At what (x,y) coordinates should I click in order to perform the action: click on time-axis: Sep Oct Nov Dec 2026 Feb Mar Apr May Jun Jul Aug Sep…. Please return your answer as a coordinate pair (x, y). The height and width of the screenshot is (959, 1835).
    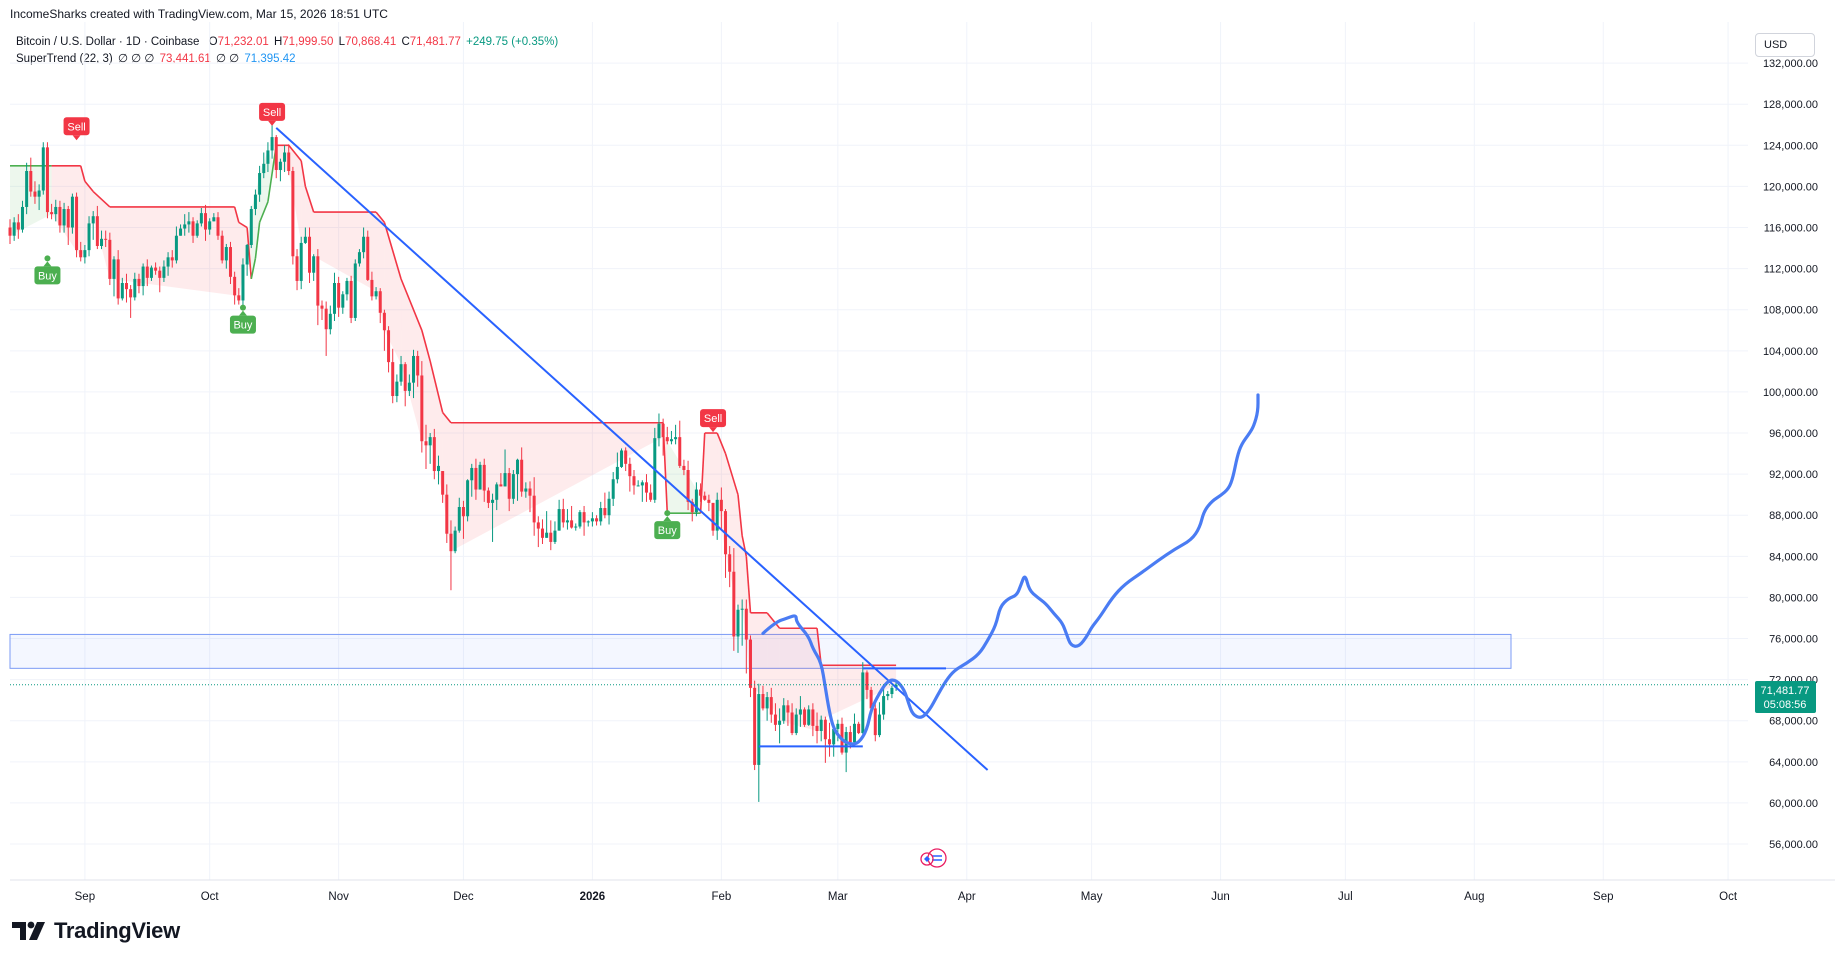
    Looking at the image, I should click on (922, 891).